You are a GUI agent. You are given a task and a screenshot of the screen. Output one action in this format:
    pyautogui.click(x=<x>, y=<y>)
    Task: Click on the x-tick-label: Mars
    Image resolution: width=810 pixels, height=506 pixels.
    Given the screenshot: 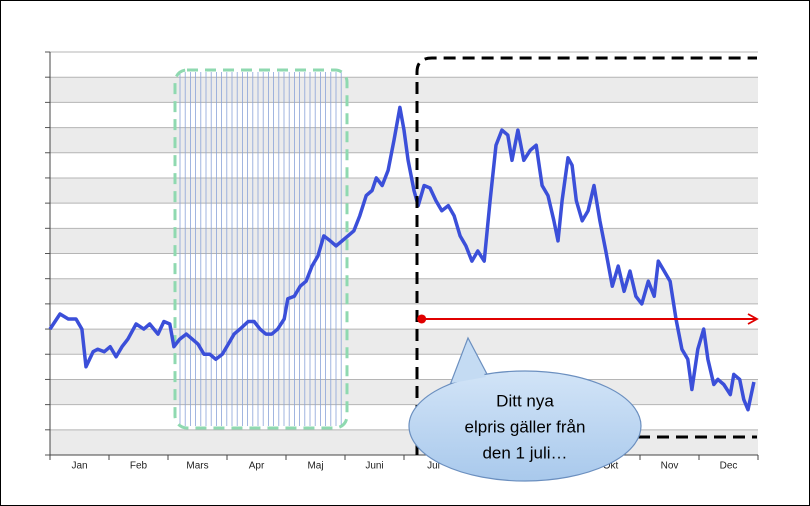 What is the action you would take?
    pyautogui.click(x=197, y=466)
    